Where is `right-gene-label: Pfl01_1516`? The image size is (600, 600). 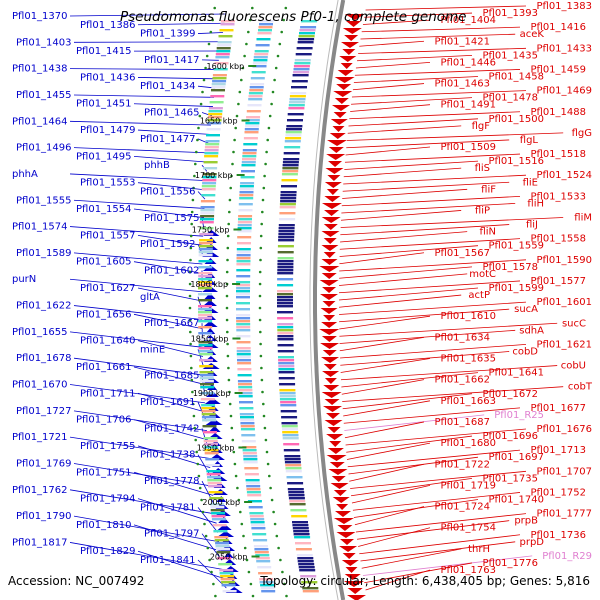
right-gene-label: Pfl01_1516 is located at coordinates (516, 161).